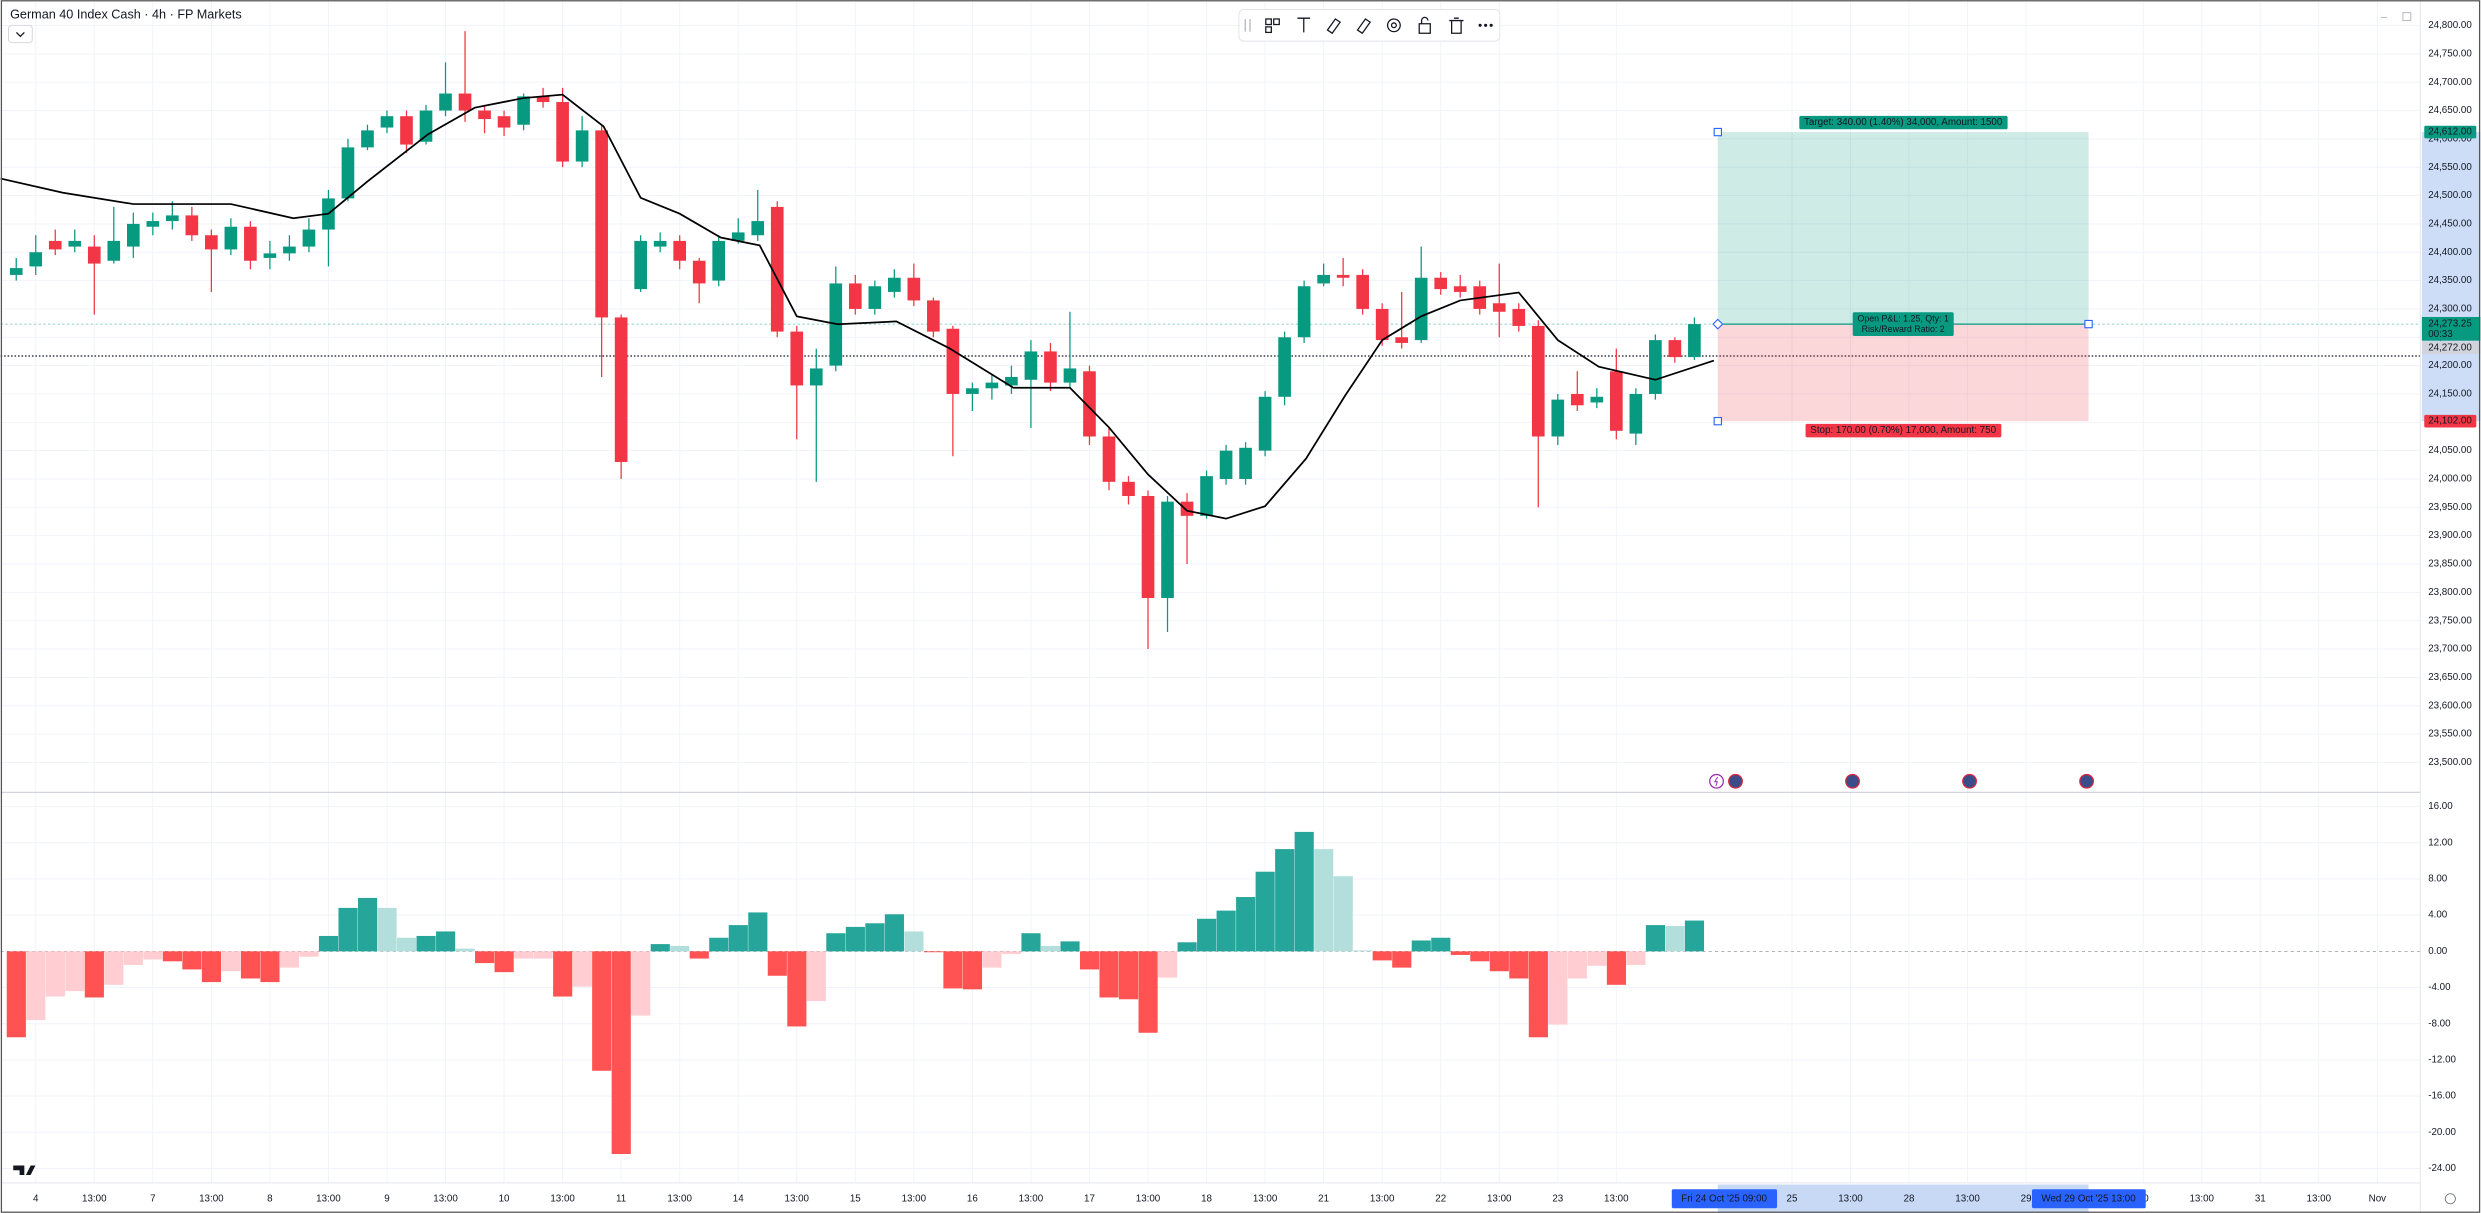 The height and width of the screenshot is (1213, 2481). I want to click on y-tick-label: -8.00, so click(2439, 1023).